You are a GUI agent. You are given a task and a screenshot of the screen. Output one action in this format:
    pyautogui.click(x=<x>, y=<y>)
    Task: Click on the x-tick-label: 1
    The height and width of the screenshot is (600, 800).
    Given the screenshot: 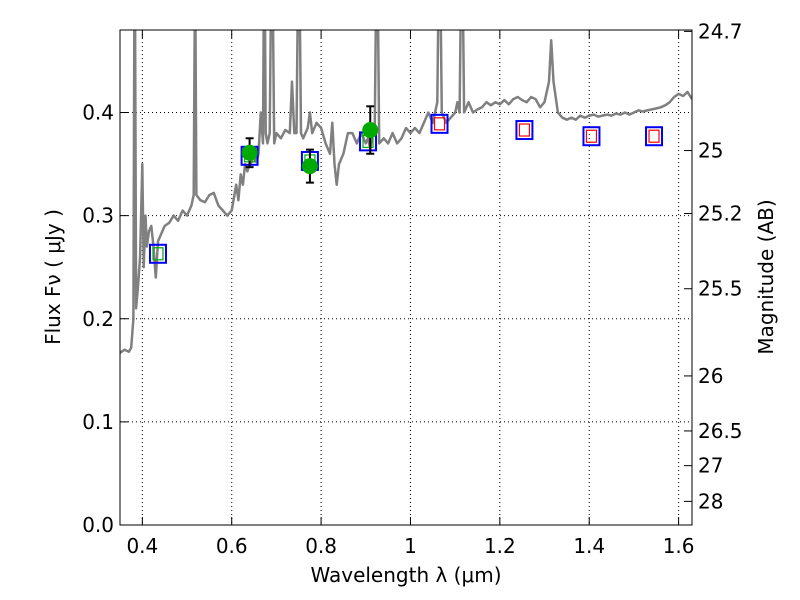 What is the action you would take?
    pyautogui.click(x=410, y=546)
    